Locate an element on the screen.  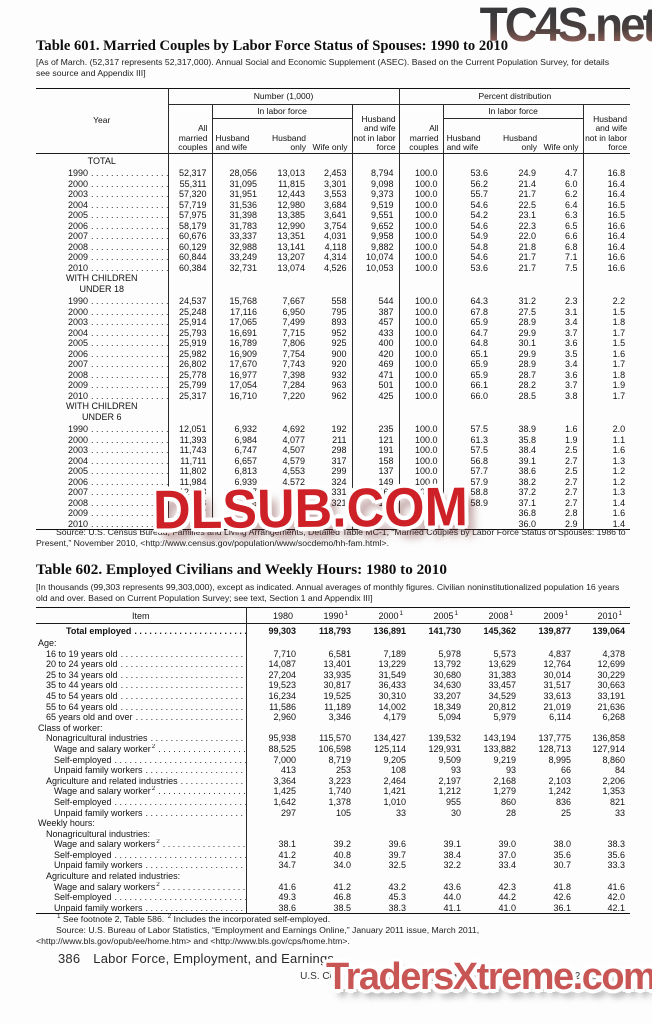
value-cell: 963 is located at coordinates (339, 385).